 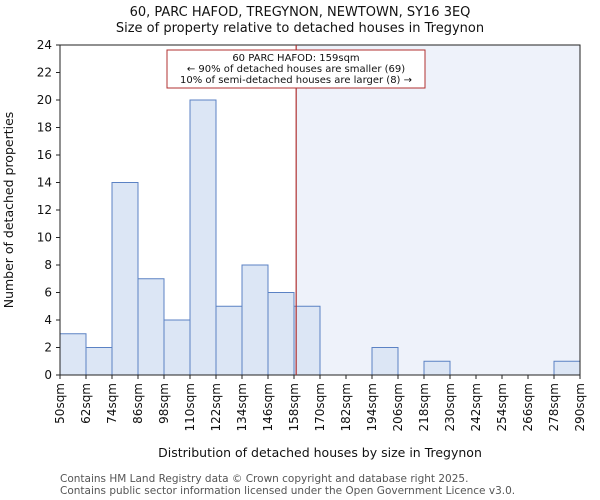 I want to click on bar-146sqm, so click(x=281, y=334).